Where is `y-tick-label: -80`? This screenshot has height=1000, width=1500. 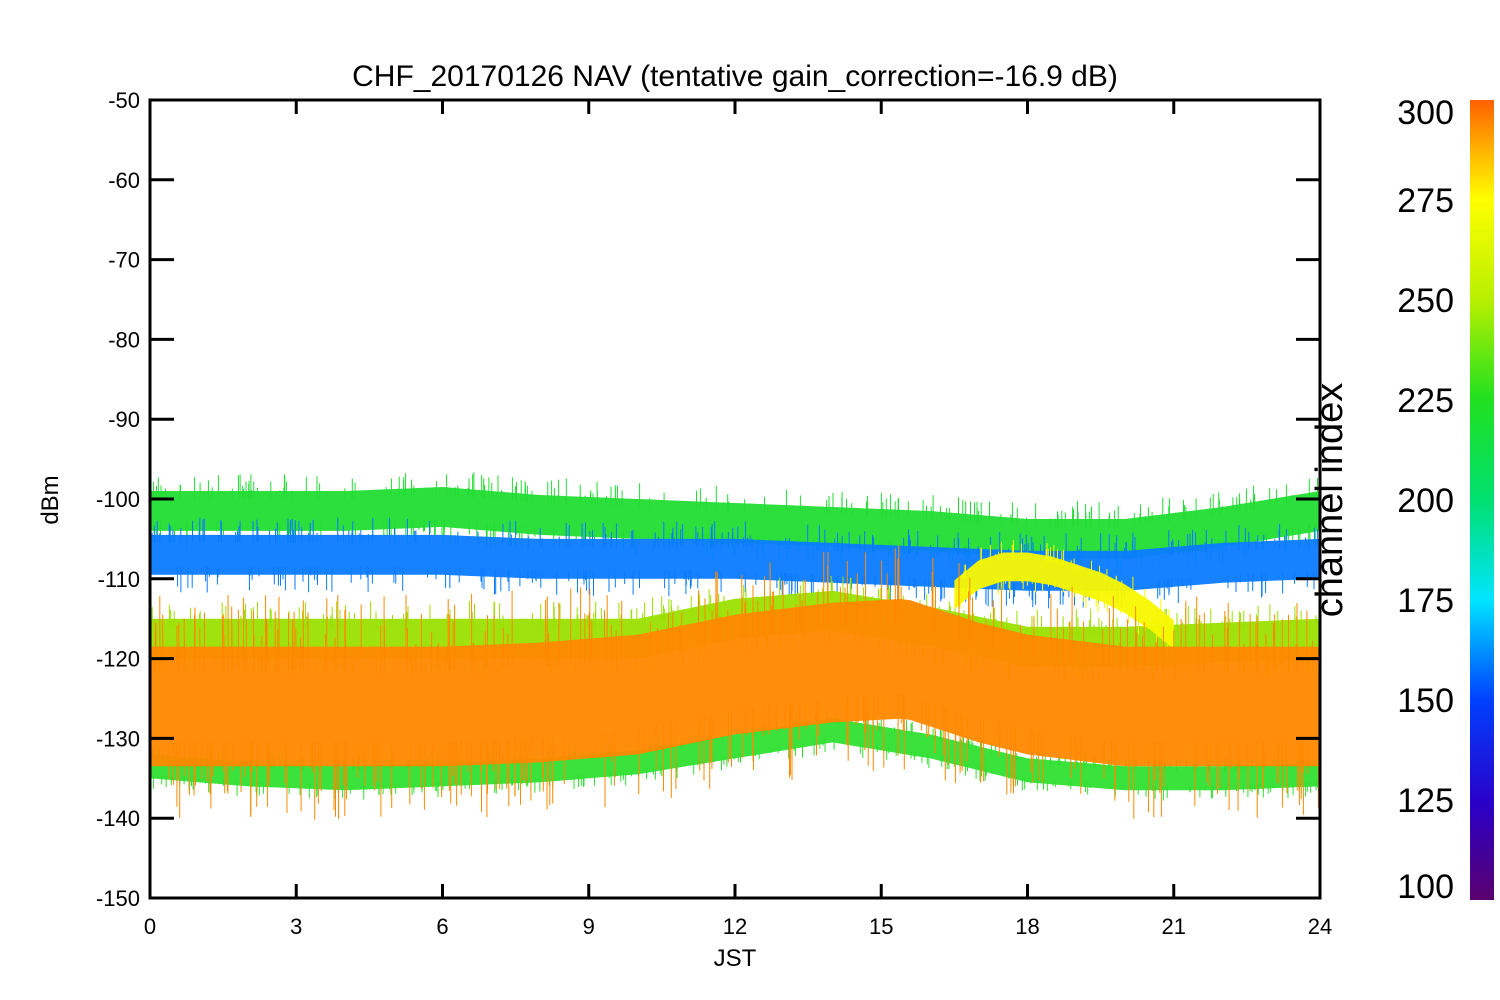
y-tick-label: -80 is located at coordinates (124, 339).